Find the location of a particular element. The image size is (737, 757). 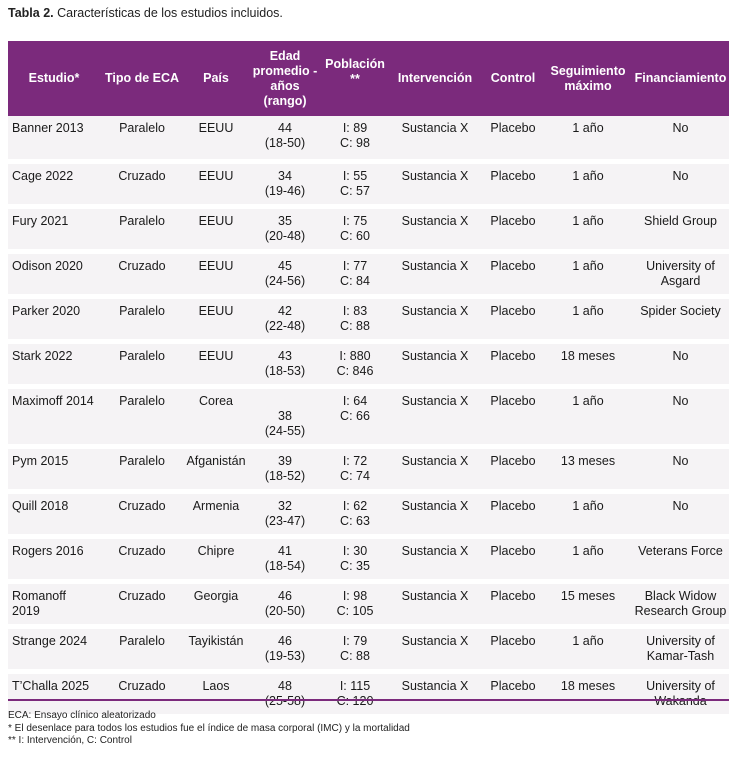

cell-pais: Armenia is located at coordinates (216, 515).